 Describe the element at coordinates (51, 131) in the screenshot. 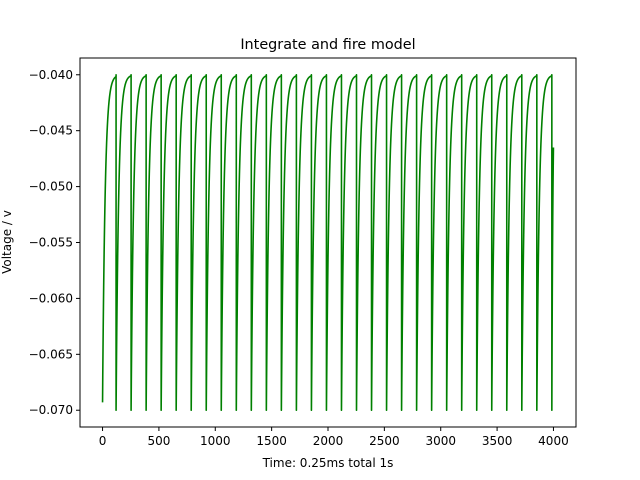

I see `y-tick-label: −0.045` at that location.